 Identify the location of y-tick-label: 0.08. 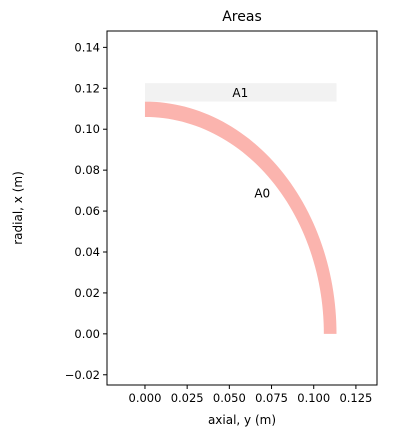
(87, 170).